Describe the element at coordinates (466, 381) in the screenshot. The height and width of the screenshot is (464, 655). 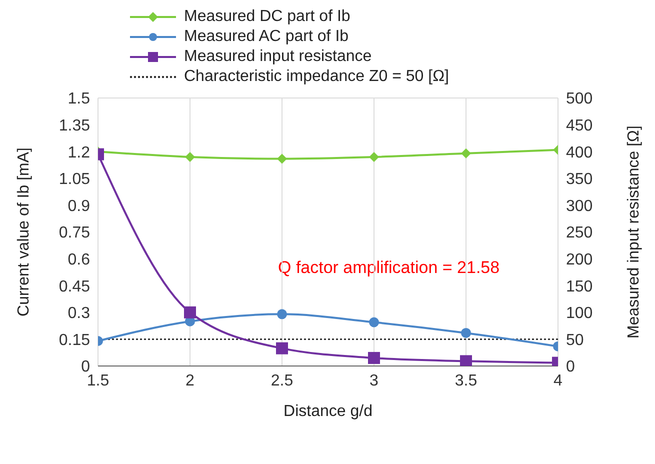
I see `x-tick-label: 3.5` at that location.